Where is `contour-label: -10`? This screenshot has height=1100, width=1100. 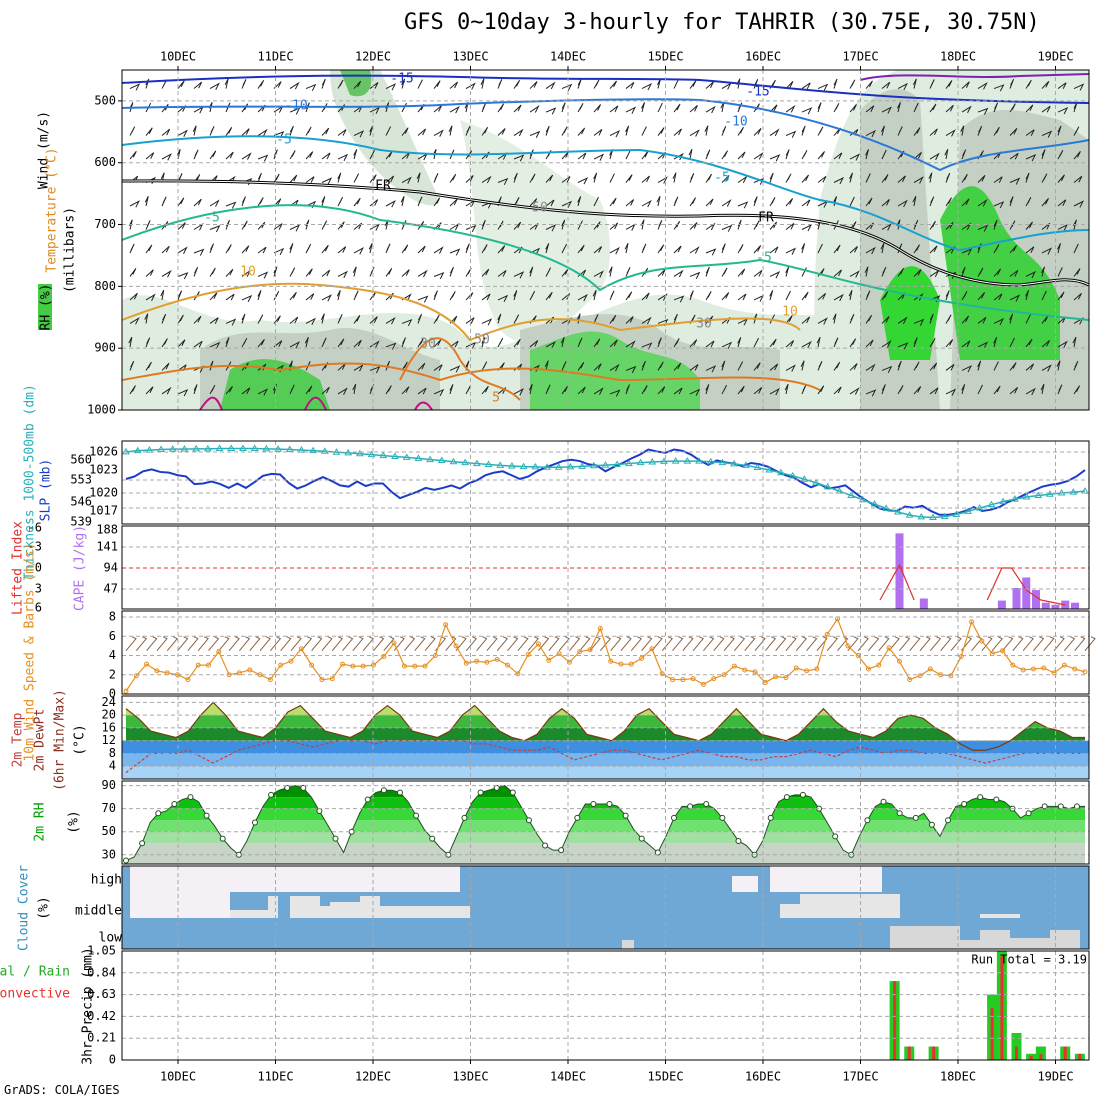
contour-label: -10 is located at coordinates (735, 122).